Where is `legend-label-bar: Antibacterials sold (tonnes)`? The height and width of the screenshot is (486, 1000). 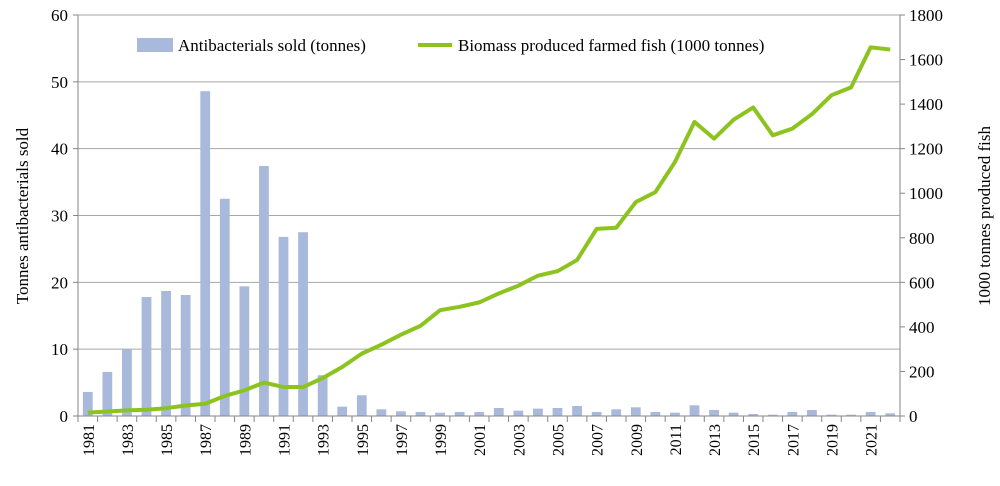
legend-label-bar: Antibacterials sold (tonnes) is located at coordinates (272, 45).